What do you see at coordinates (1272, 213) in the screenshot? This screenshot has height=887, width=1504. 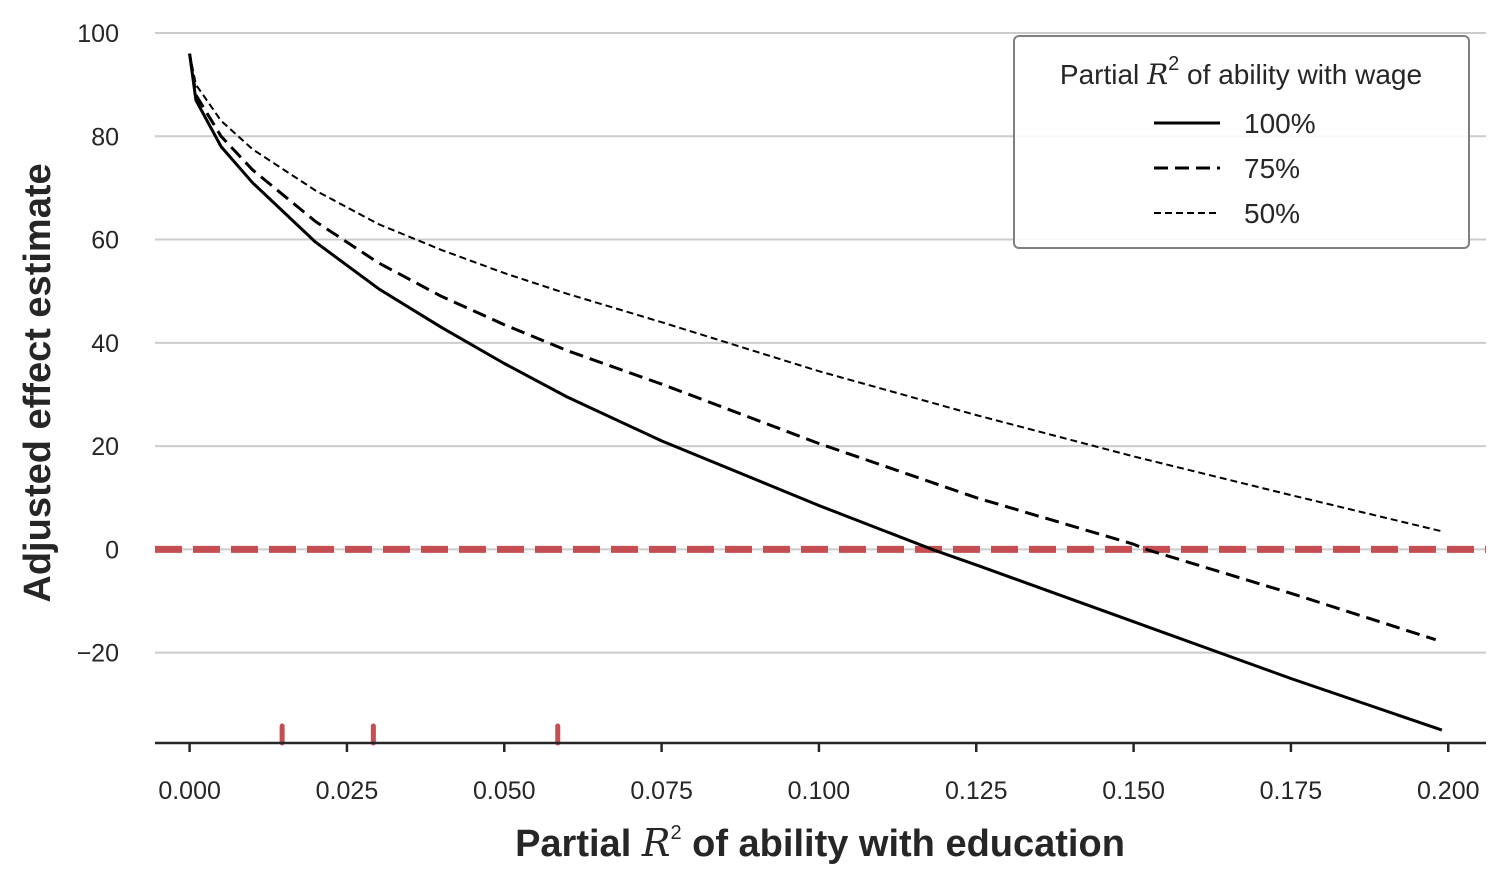 I see `legend-label: 50%` at bounding box center [1272, 213].